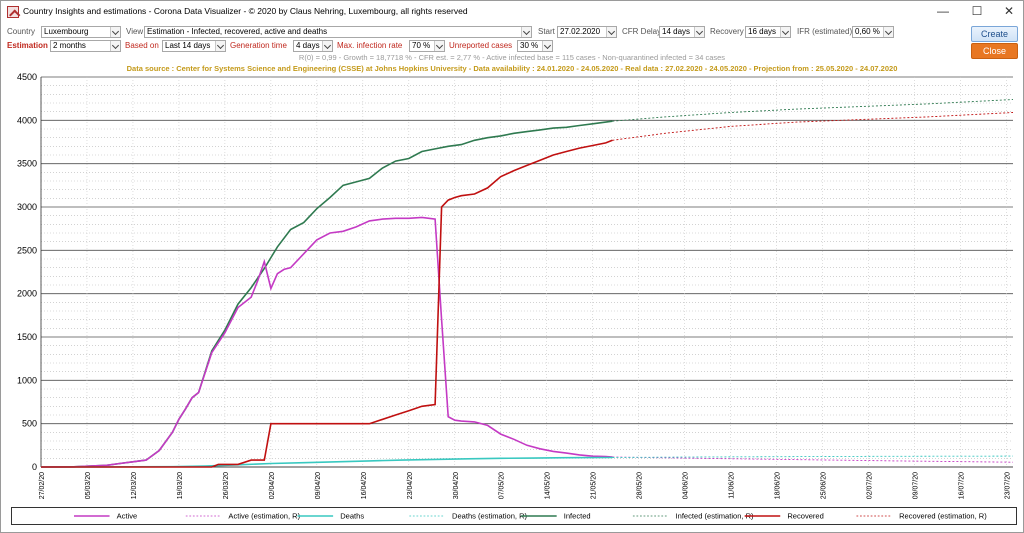  What do you see at coordinates (27, 207) in the screenshot?
I see `y-tick-label: 3000` at bounding box center [27, 207].